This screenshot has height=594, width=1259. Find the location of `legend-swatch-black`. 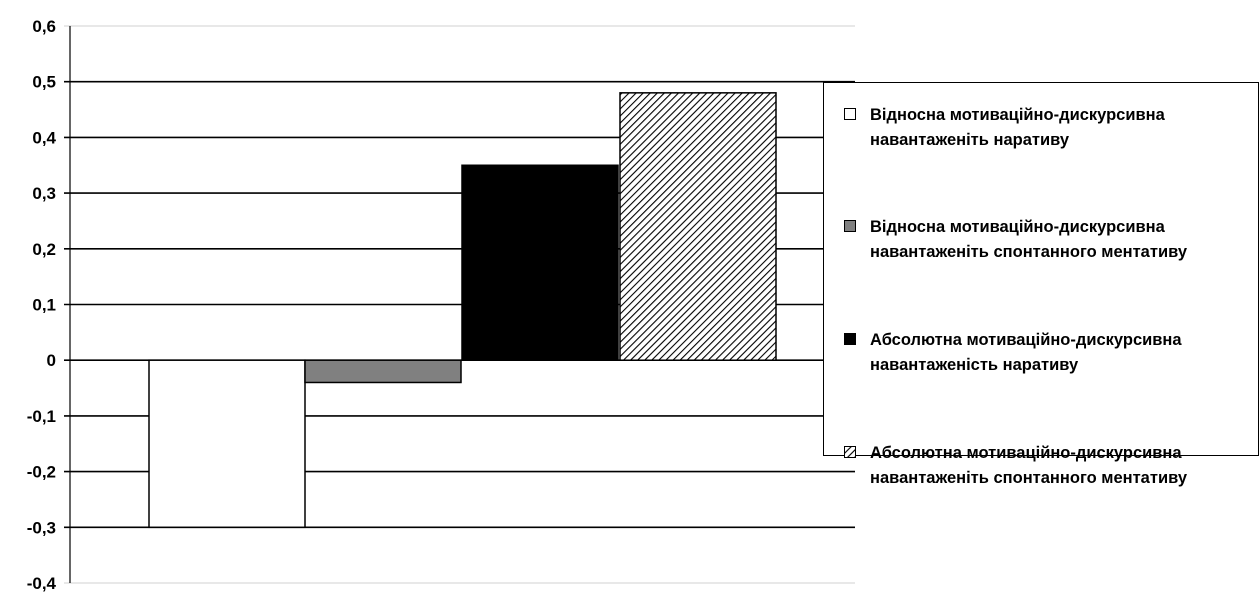

legend-swatch-black is located at coordinates (850, 339).